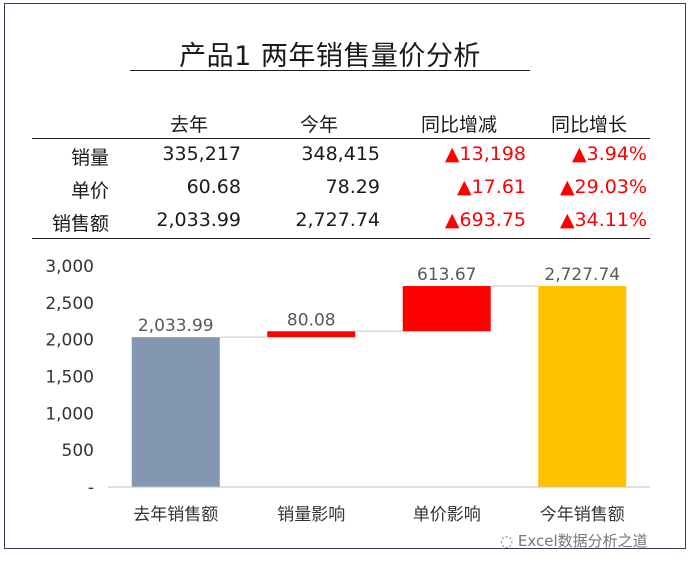 The image size is (693, 572). What do you see at coordinates (69, 341) in the screenshot?
I see `y-tick-label: 2,000` at bounding box center [69, 341].